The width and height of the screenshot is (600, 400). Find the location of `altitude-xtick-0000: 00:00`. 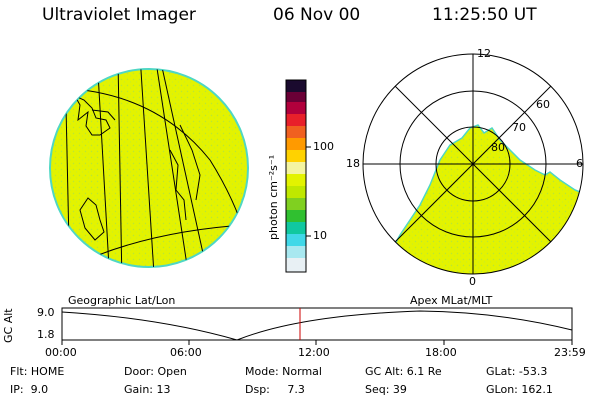

altitude-xtick-0000: 00:00 is located at coordinates (61, 352).